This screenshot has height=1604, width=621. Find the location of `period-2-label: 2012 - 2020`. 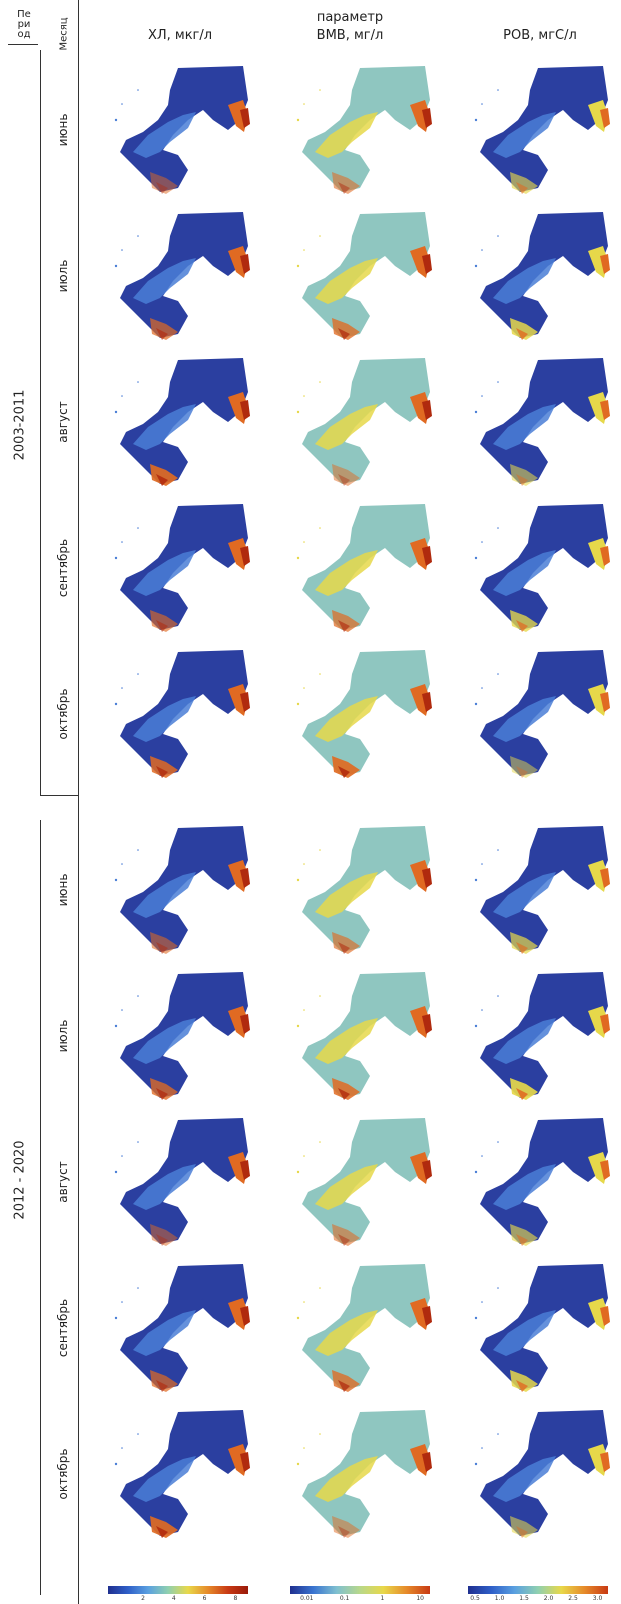

period-2-label: 2012 - 2020 is located at coordinates (20, 1180).